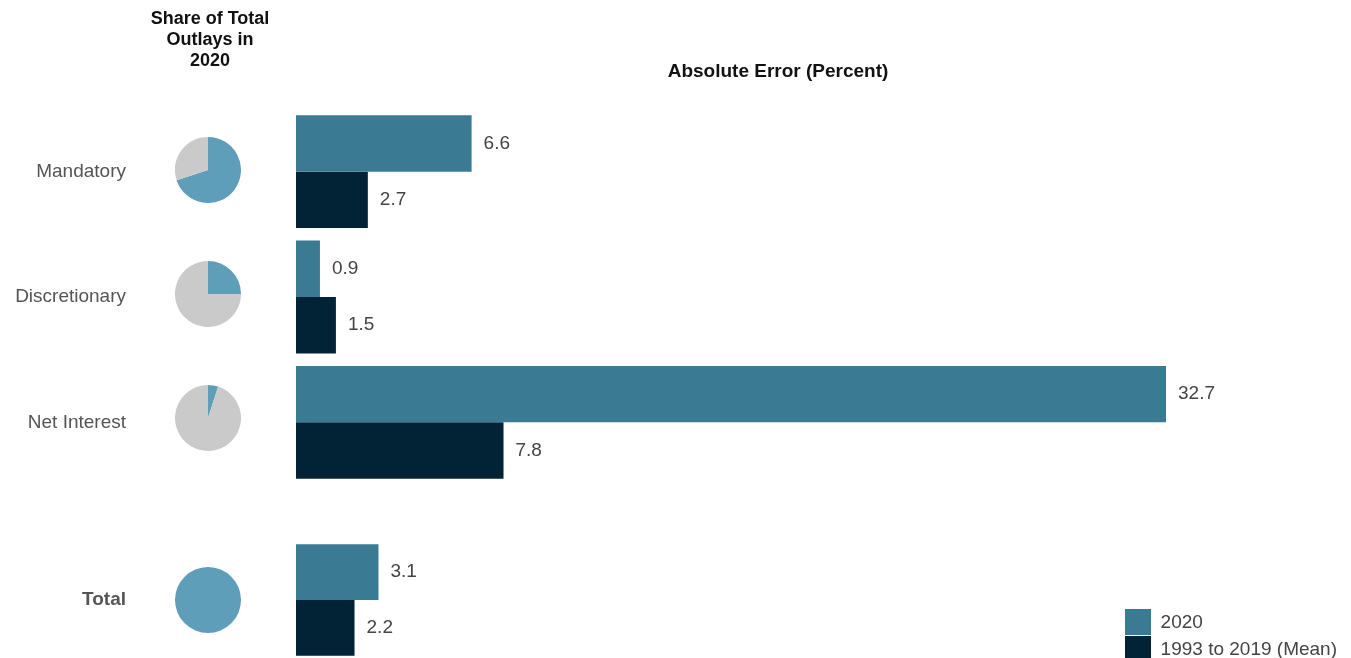  What do you see at coordinates (1248, 647) in the screenshot?
I see `legend-label: 1993 to 2019 (Mean)` at bounding box center [1248, 647].